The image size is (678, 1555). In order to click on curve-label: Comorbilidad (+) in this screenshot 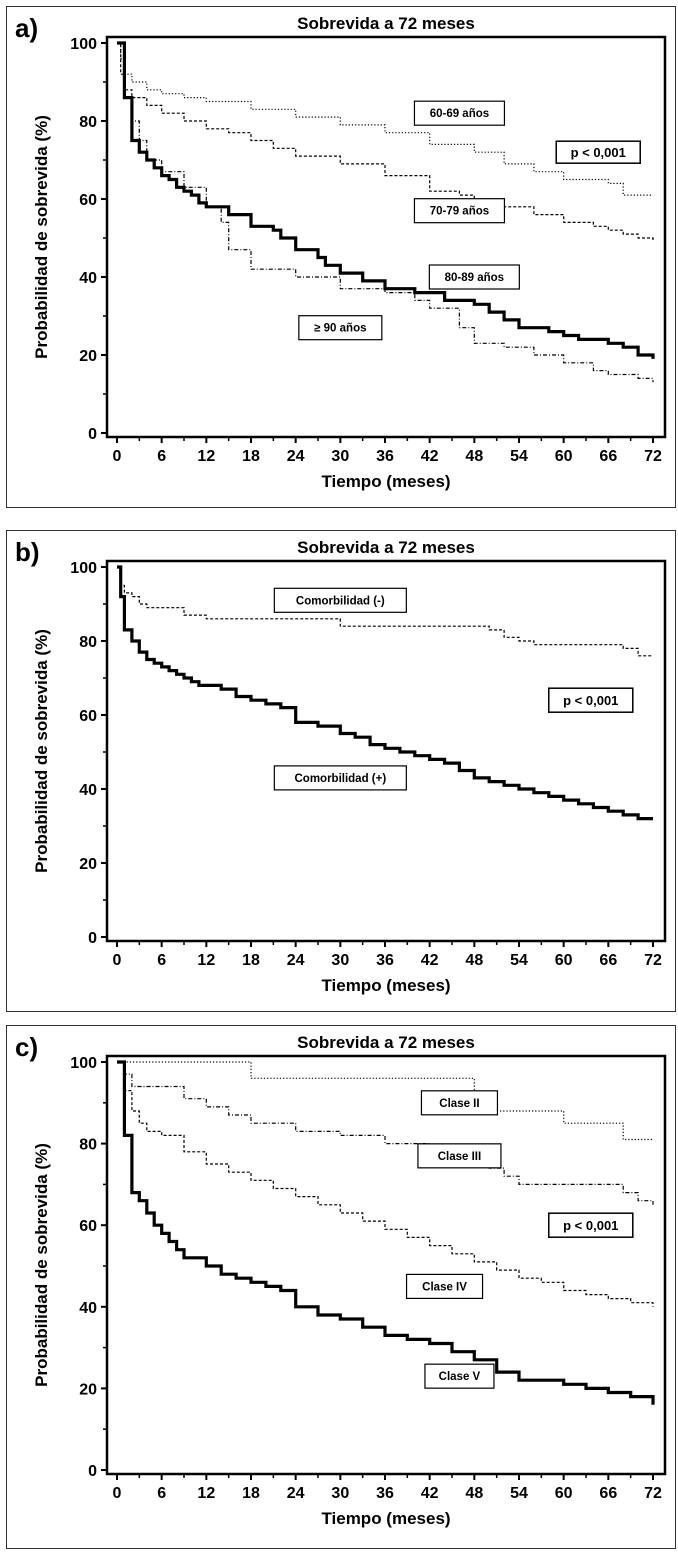, I will do `click(340, 778)`.